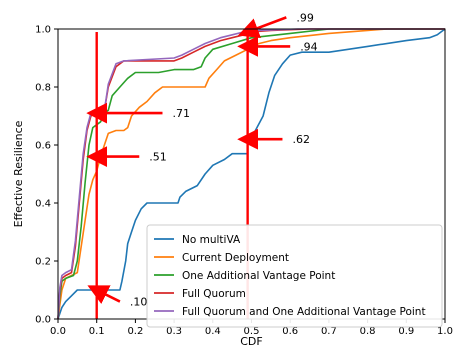 The width and height of the screenshot is (458, 354). Describe the element at coordinates (43, 88) in the screenshot. I see `y-tick-label-4: 0.8` at that location.